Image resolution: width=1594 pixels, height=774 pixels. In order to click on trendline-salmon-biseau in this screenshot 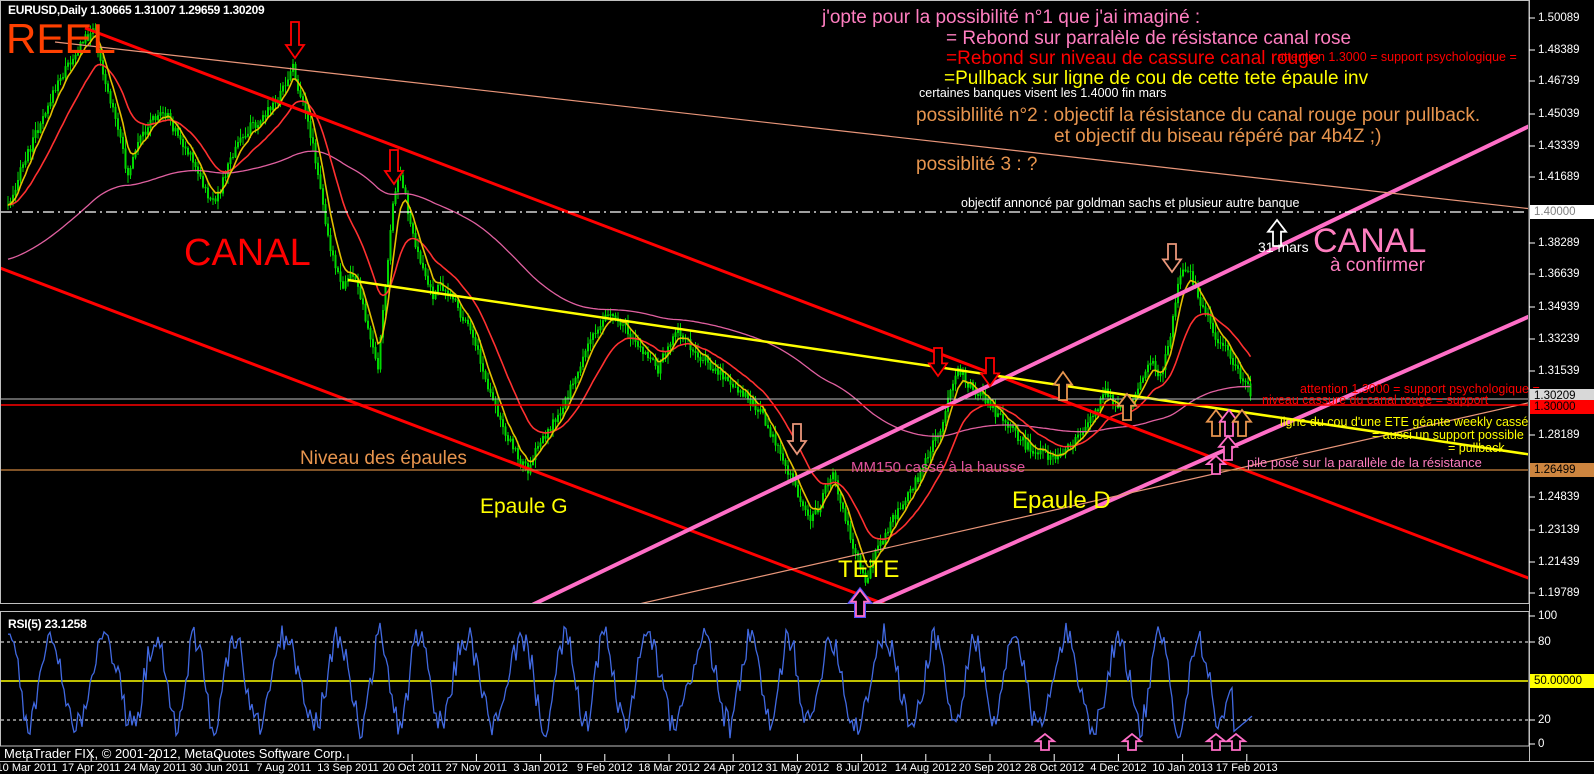, I will do `click(1084, 502)`.